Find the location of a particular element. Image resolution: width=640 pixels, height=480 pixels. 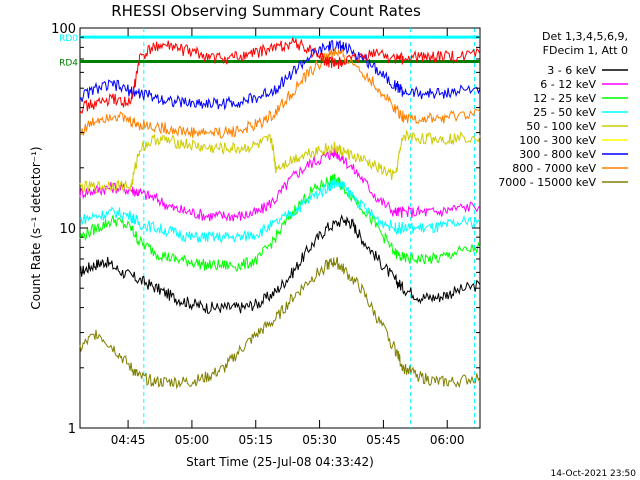

chart-title: RHESSI Observing Summary Count Rates is located at coordinates (266, 11).